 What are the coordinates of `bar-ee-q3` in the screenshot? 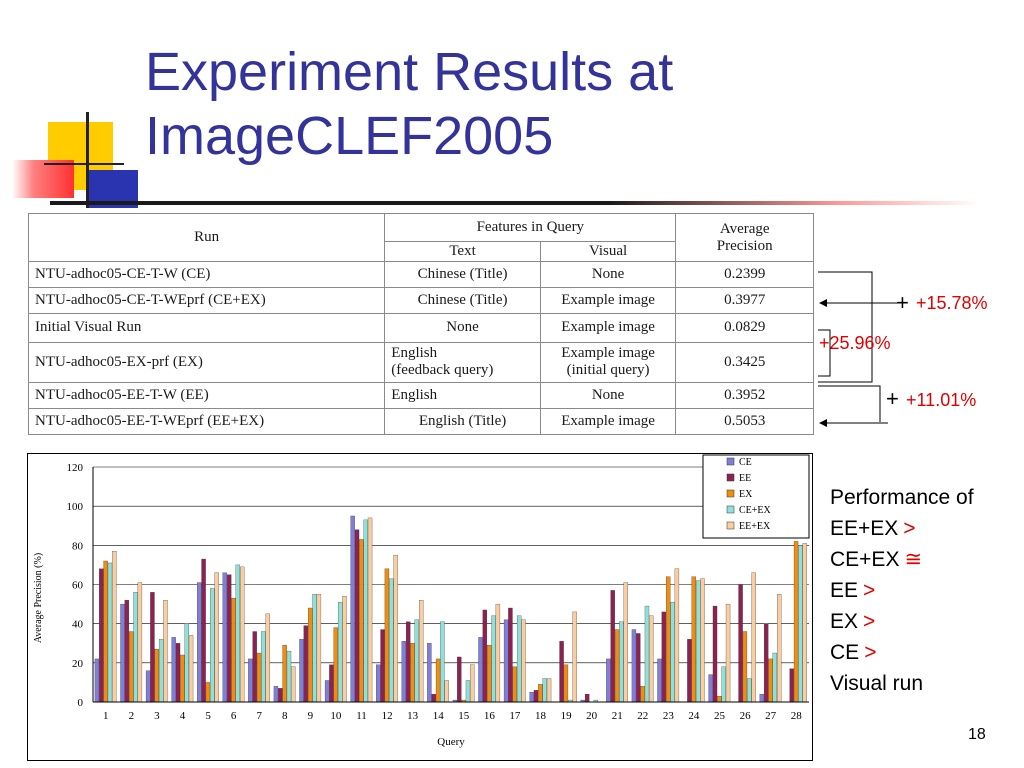 It's located at (152, 647).